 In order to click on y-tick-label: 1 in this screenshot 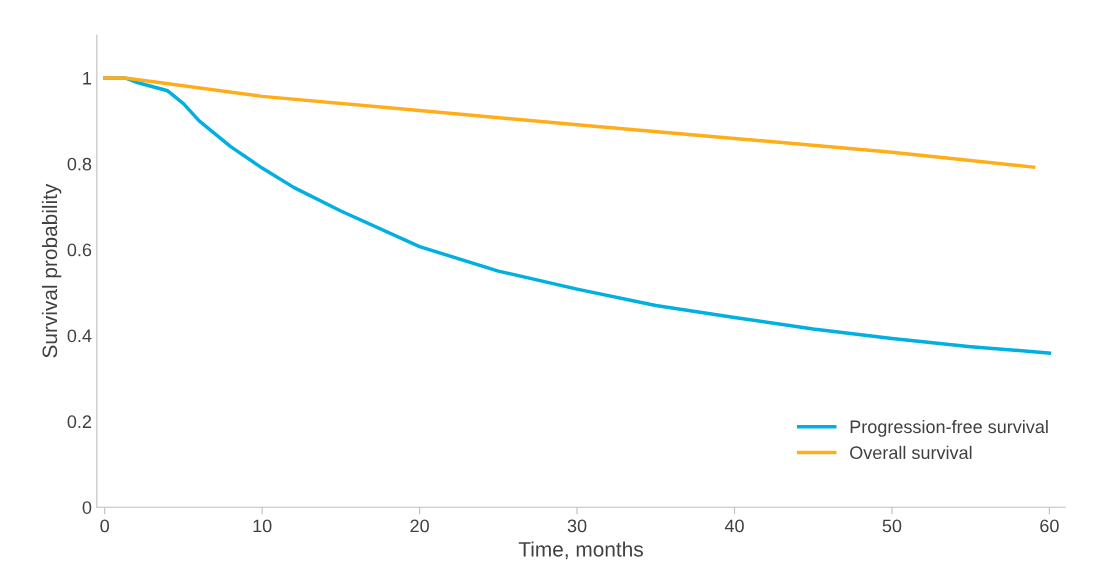, I will do `click(87, 78)`.